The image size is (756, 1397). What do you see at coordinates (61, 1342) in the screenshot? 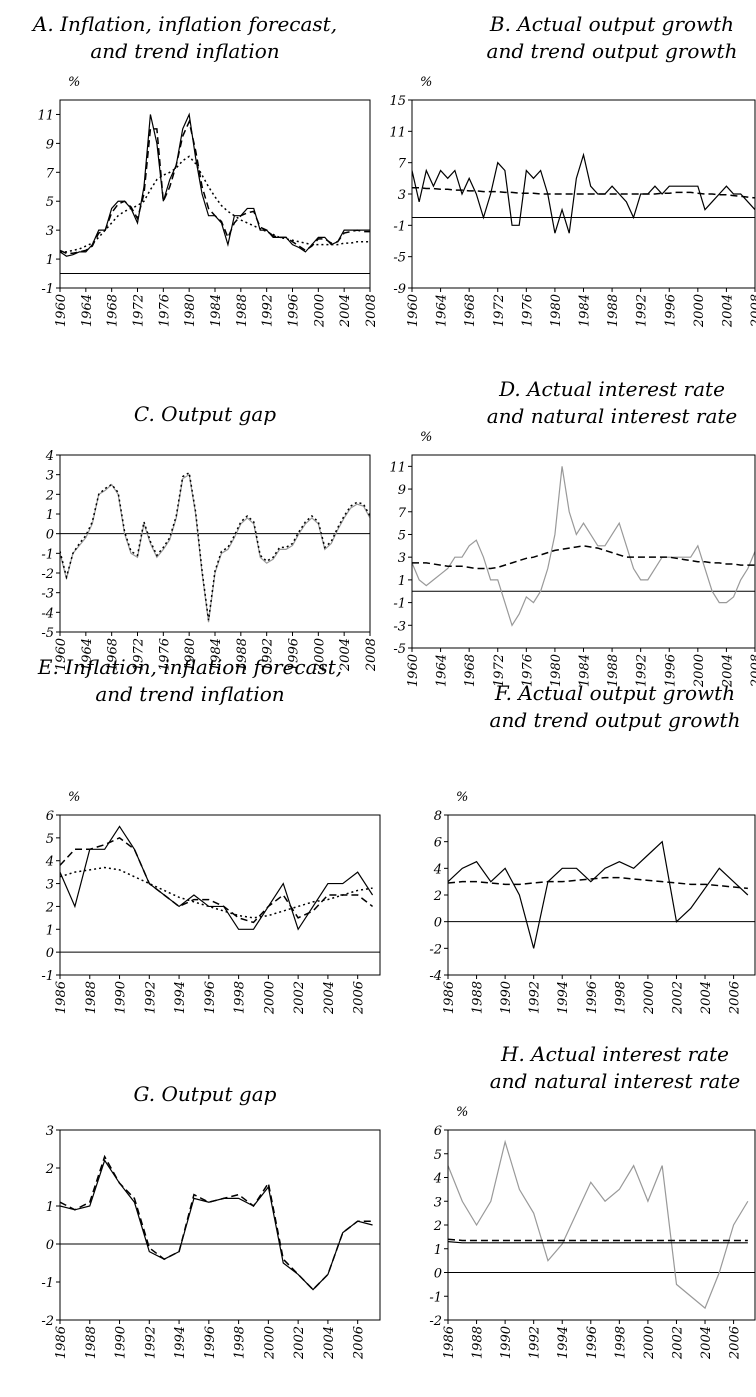
I see `x-tick-label: 1986` at bounding box center [61, 1342].